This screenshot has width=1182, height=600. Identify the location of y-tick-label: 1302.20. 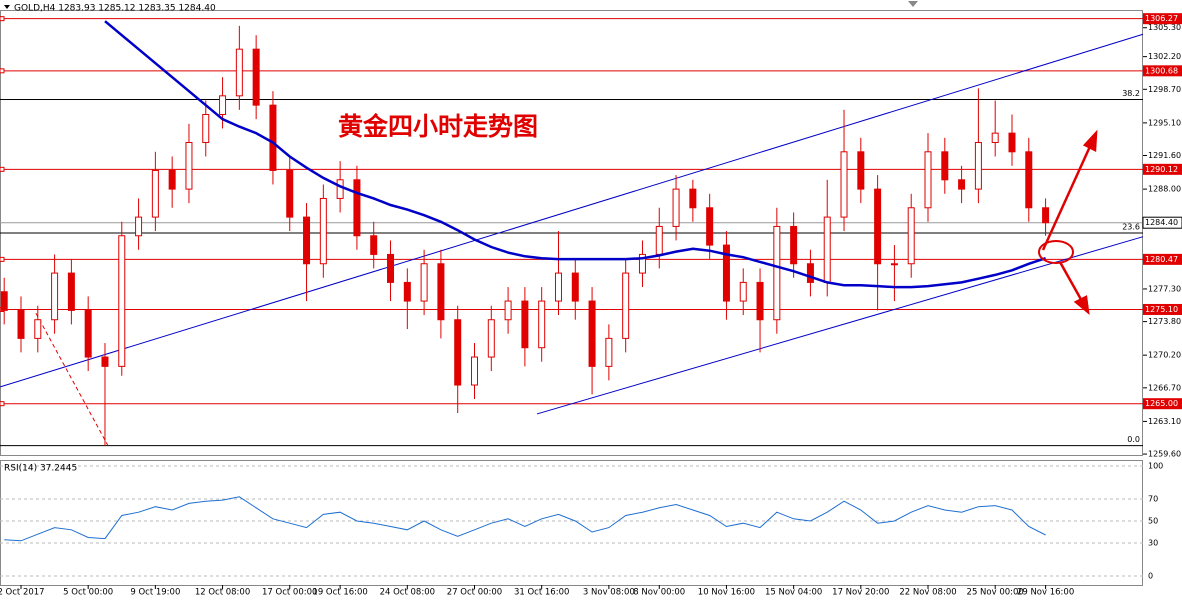
(1164, 56).